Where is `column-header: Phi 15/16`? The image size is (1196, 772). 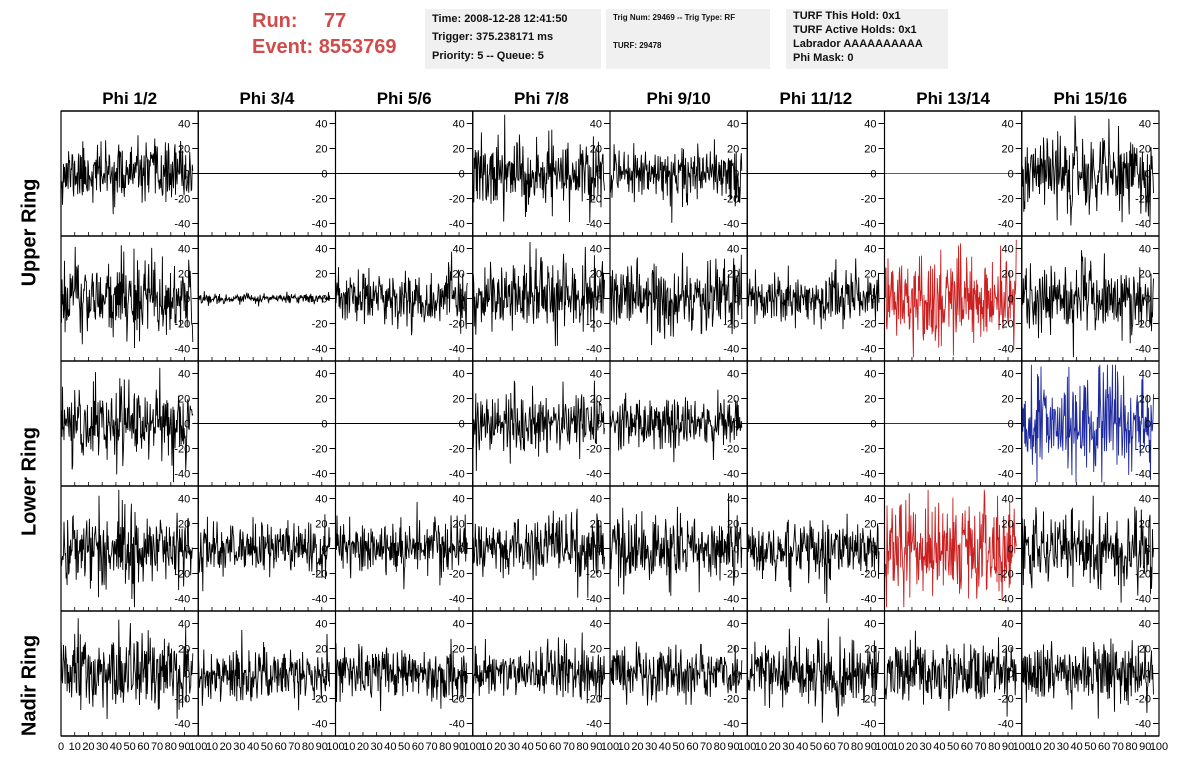
column-header: Phi 15/16 is located at coordinates (1091, 98).